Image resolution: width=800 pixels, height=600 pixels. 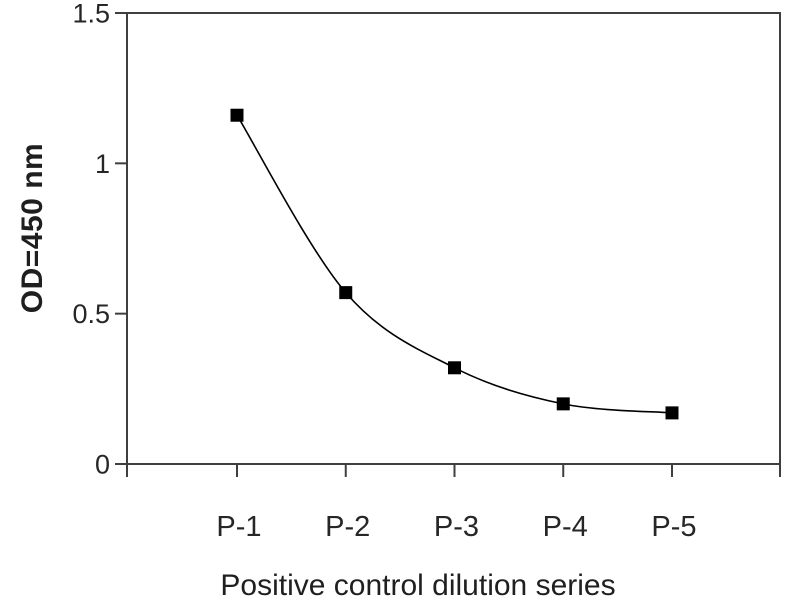 I want to click on y-tick-label: 1, so click(x=102, y=164).